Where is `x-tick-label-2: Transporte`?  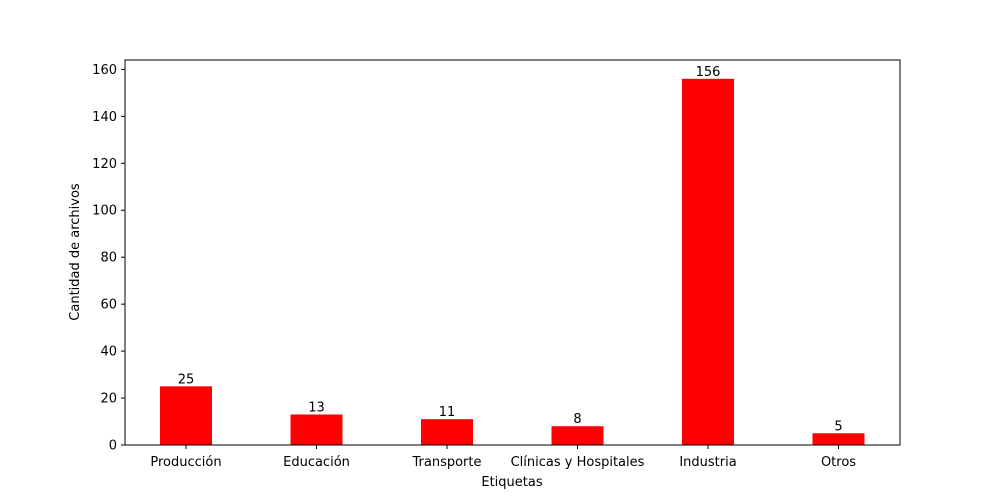 x-tick-label-2: Transporte is located at coordinates (447, 462).